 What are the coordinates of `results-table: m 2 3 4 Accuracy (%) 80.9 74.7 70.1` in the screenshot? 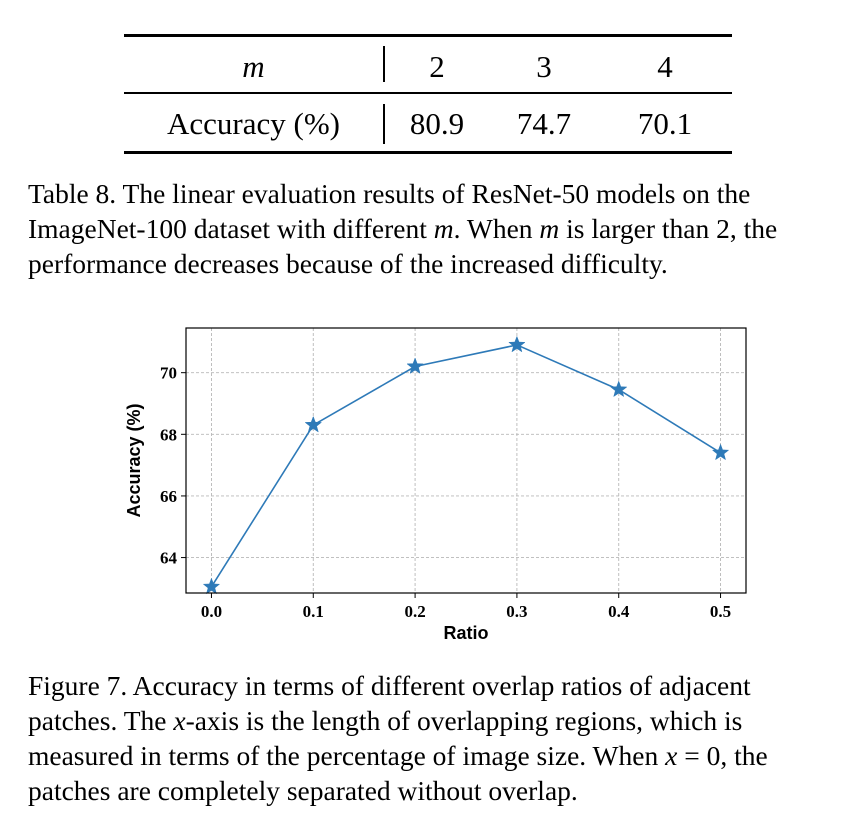 It's located at (428, 94).